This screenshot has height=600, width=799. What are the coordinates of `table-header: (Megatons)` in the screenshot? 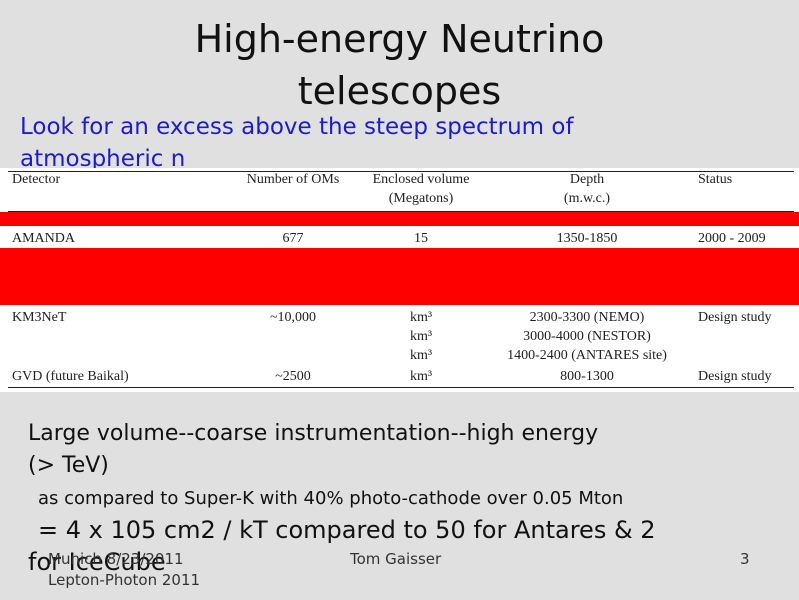 It's located at (421, 198).